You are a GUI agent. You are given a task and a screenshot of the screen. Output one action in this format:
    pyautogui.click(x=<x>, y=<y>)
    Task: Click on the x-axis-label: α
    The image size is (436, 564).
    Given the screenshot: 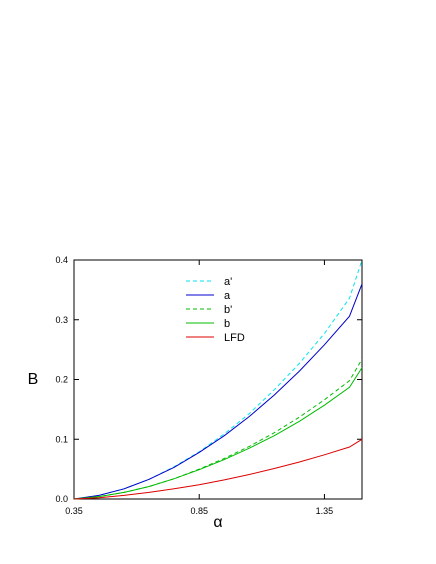 What is the action you would take?
    pyautogui.click(x=217, y=522)
    